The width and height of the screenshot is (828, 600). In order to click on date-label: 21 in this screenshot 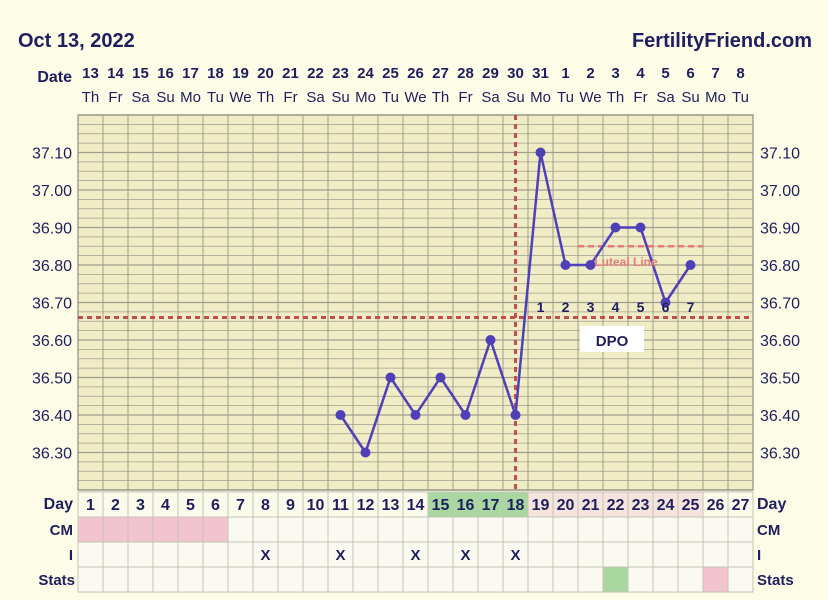, I will do `click(290, 73)`.